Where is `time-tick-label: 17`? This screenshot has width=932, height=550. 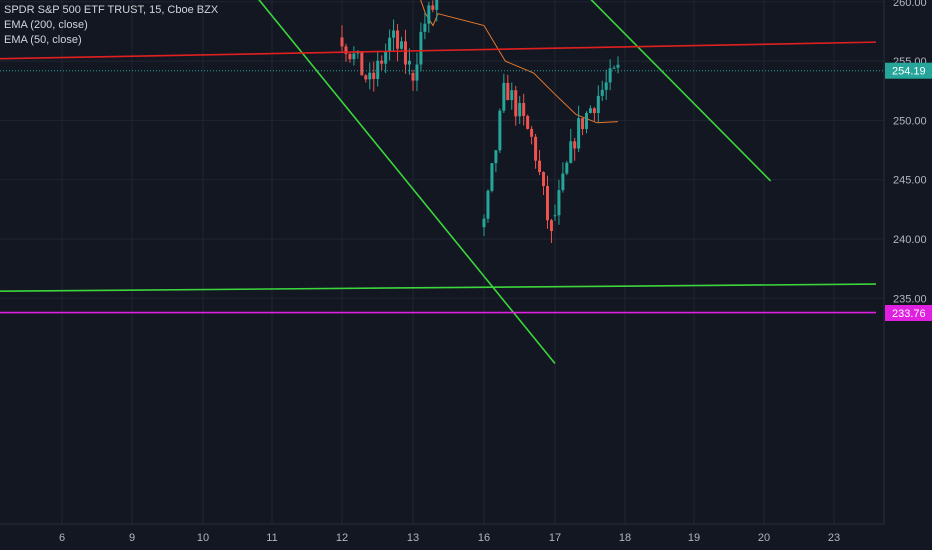 time-tick-label: 17 is located at coordinates (555, 538).